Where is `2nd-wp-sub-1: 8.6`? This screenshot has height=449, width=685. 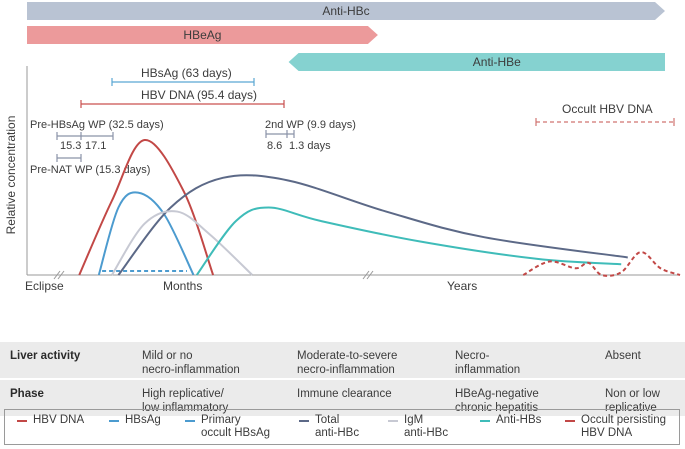
2nd-wp-sub-1: 8.6 is located at coordinates (274, 146).